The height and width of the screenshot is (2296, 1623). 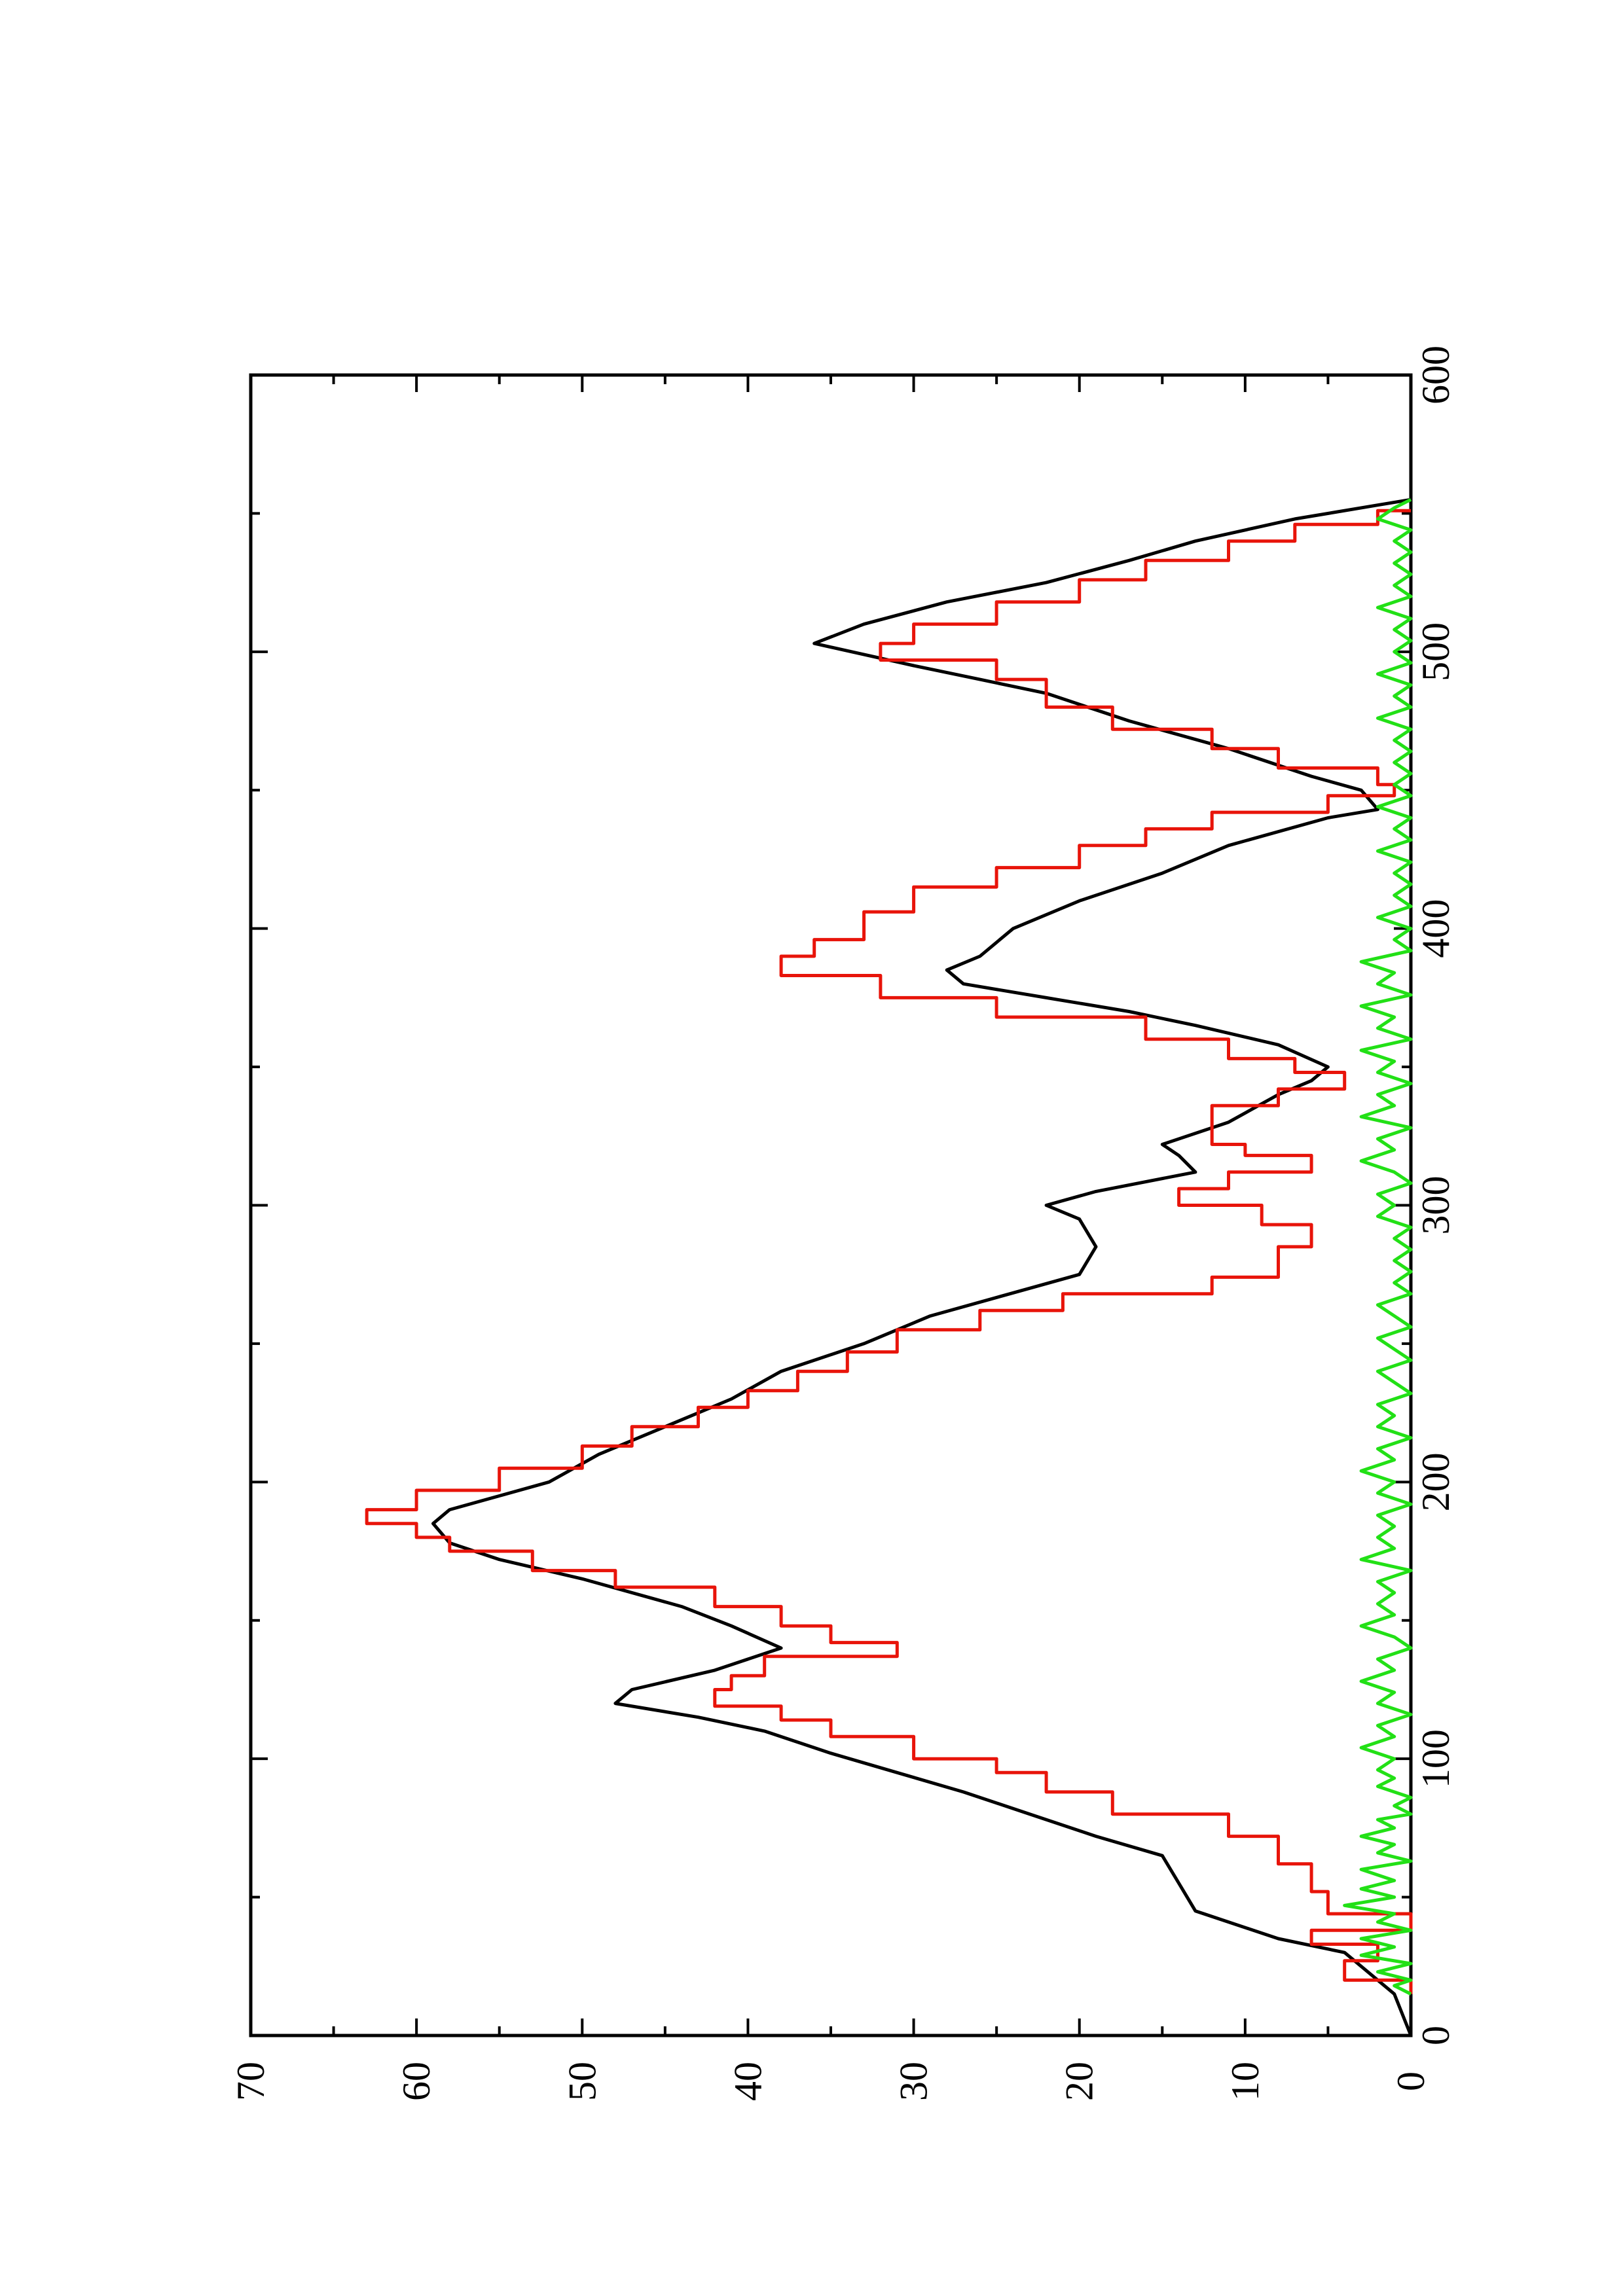 I want to click on y-tick-label-20: 20, so click(x=1079, y=2081).